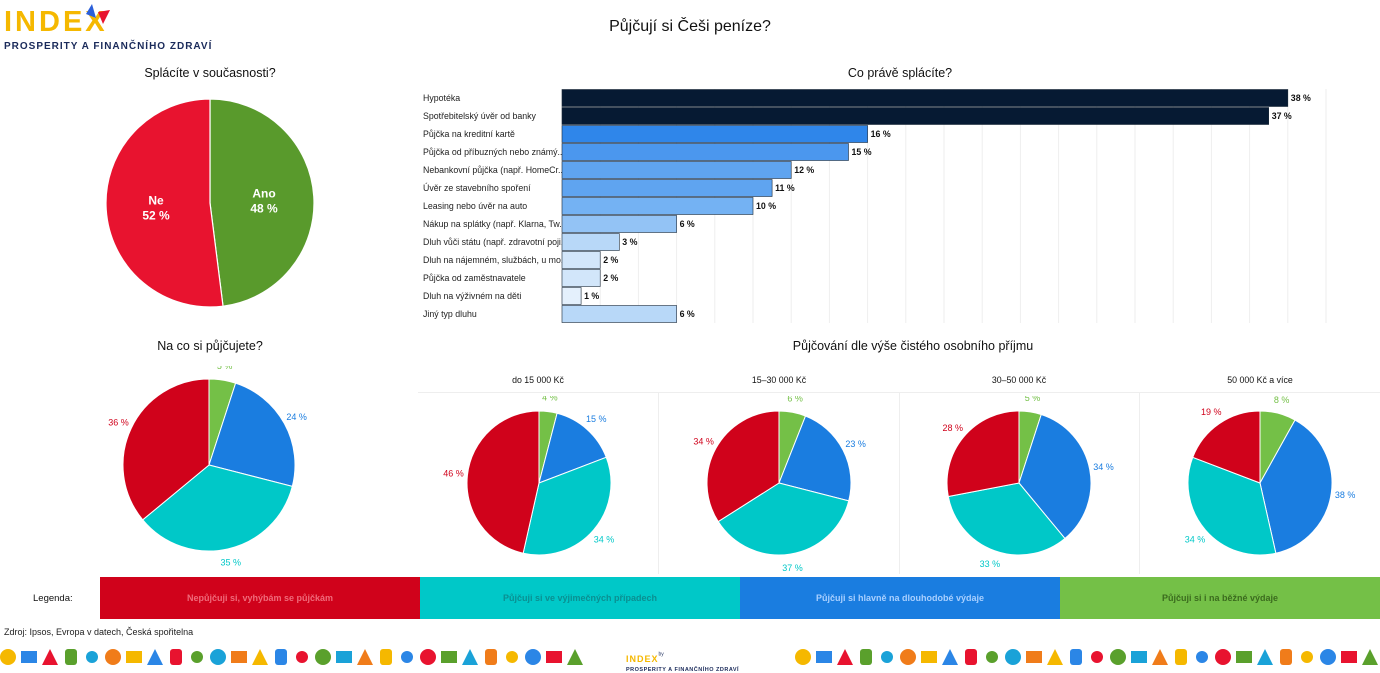 The image size is (1380, 673). I want to click on bar-category-label: Jiný typ dluhu, so click(450, 314).